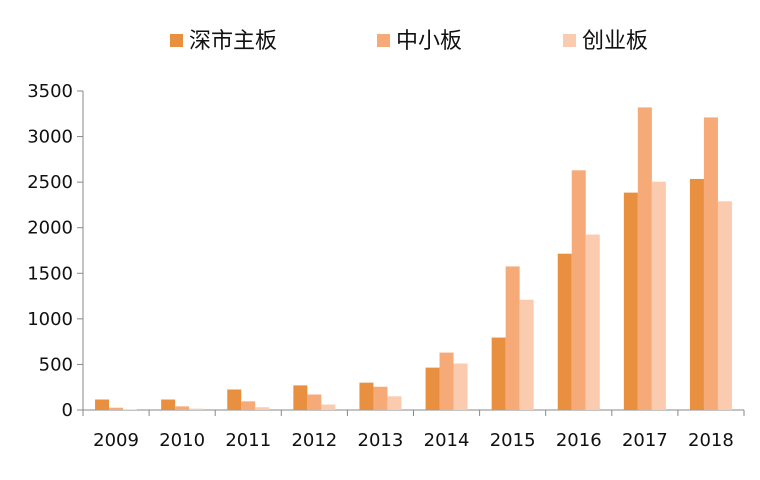  What do you see at coordinates (498, 373) in the screenshot?
I see `bar-深市主板-2015` at bounding box center [498, 373].